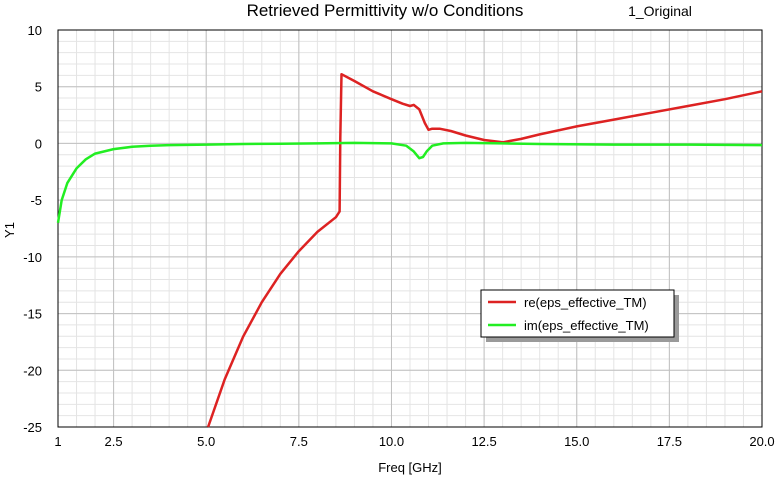  What do you see at coordinates (32, 257) in the screenshot?
I see `y-tick-label: -10` at bounding box center [32, 257].